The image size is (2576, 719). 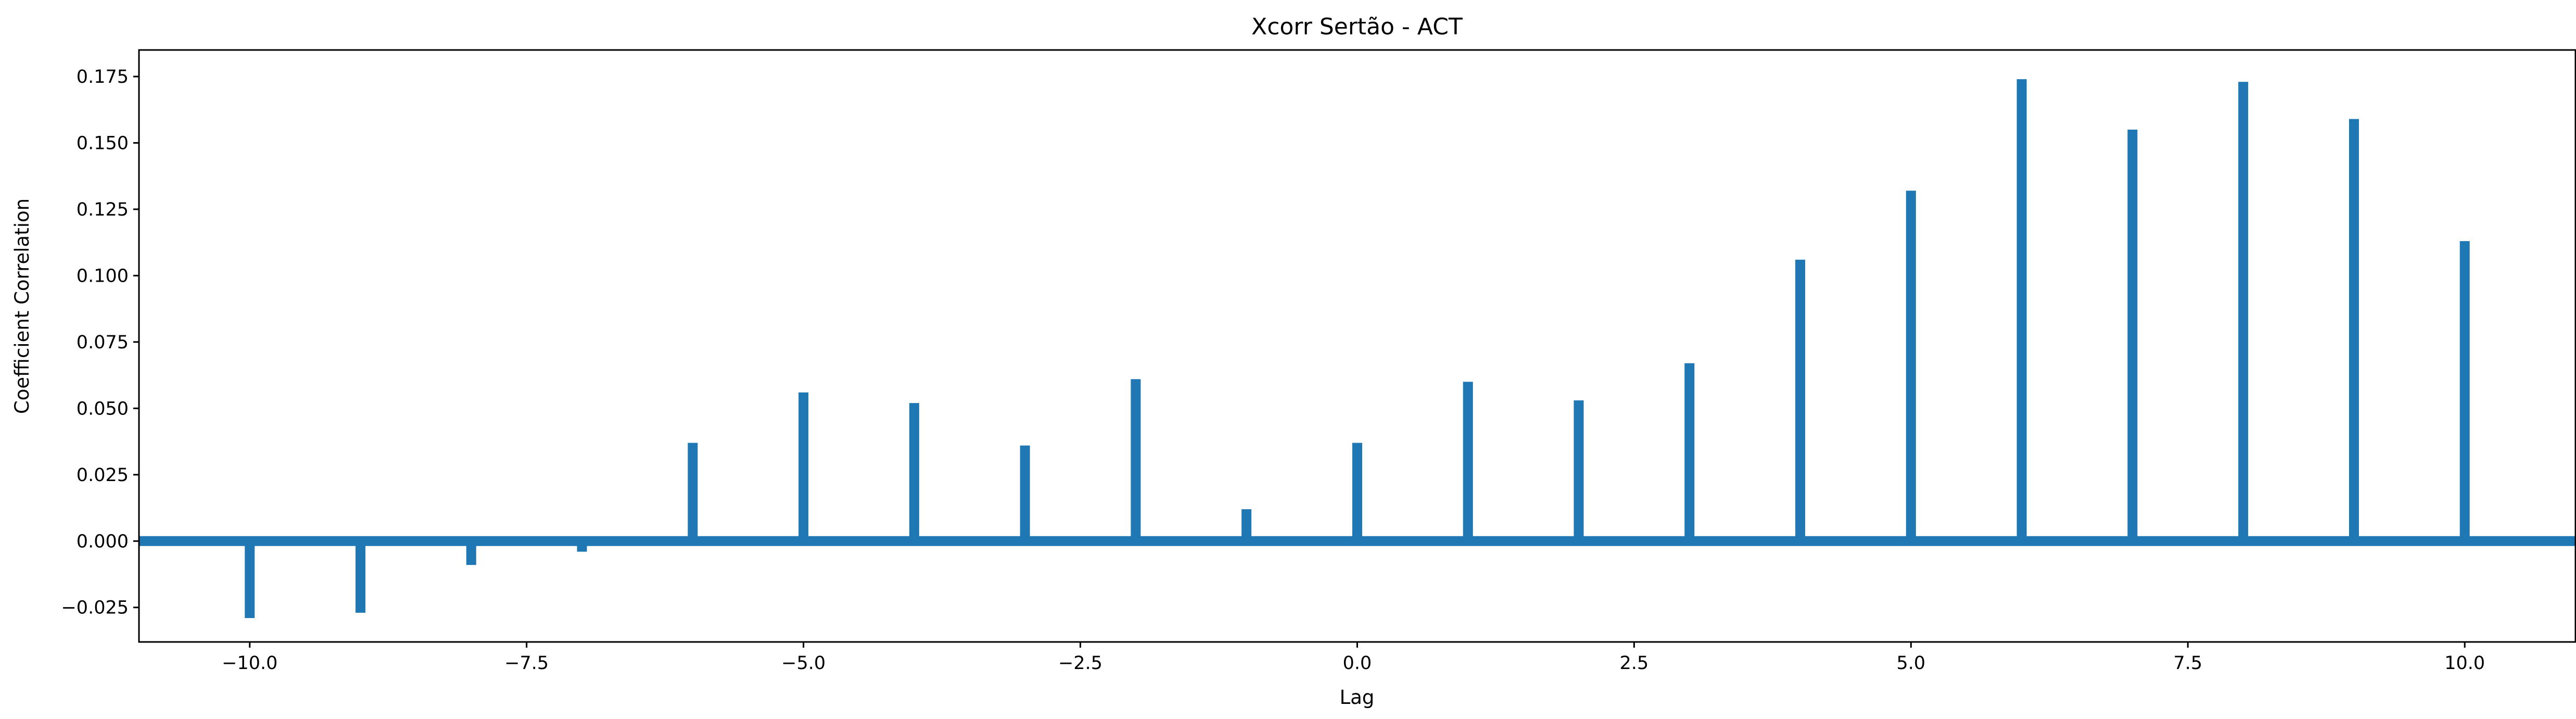 What do you see at coordinates (95, 608) in the screenshot?
I see `y-tick-label: −0.025` at bounding box center [95, 608].